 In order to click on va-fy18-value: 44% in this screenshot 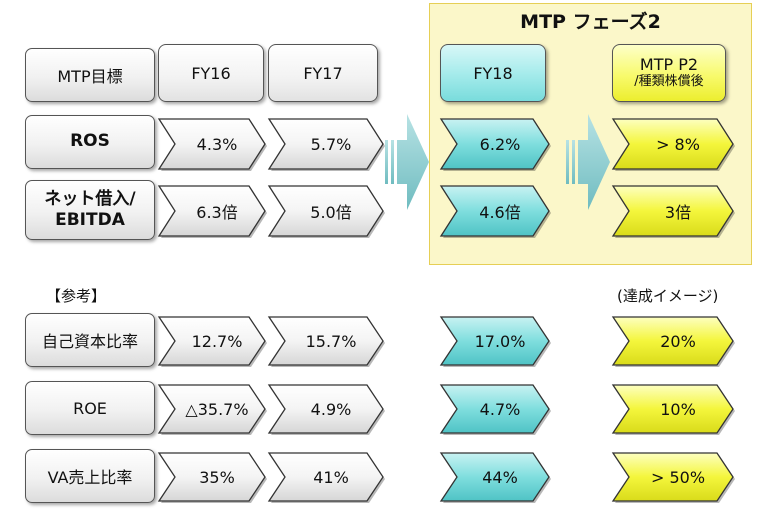, I will do `click(500, 477)`.